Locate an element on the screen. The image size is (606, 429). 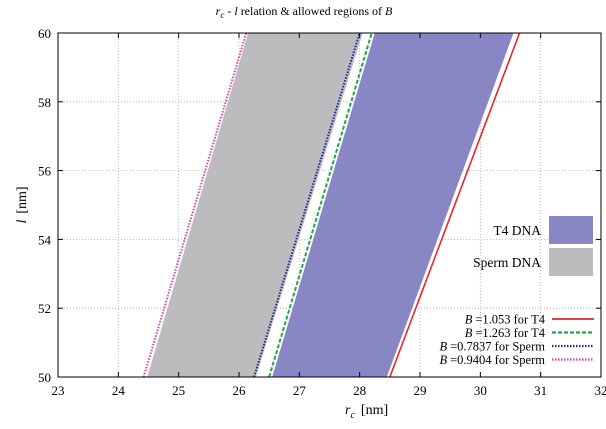
x-tick-label: 27 is located at coordinates (300, 390).